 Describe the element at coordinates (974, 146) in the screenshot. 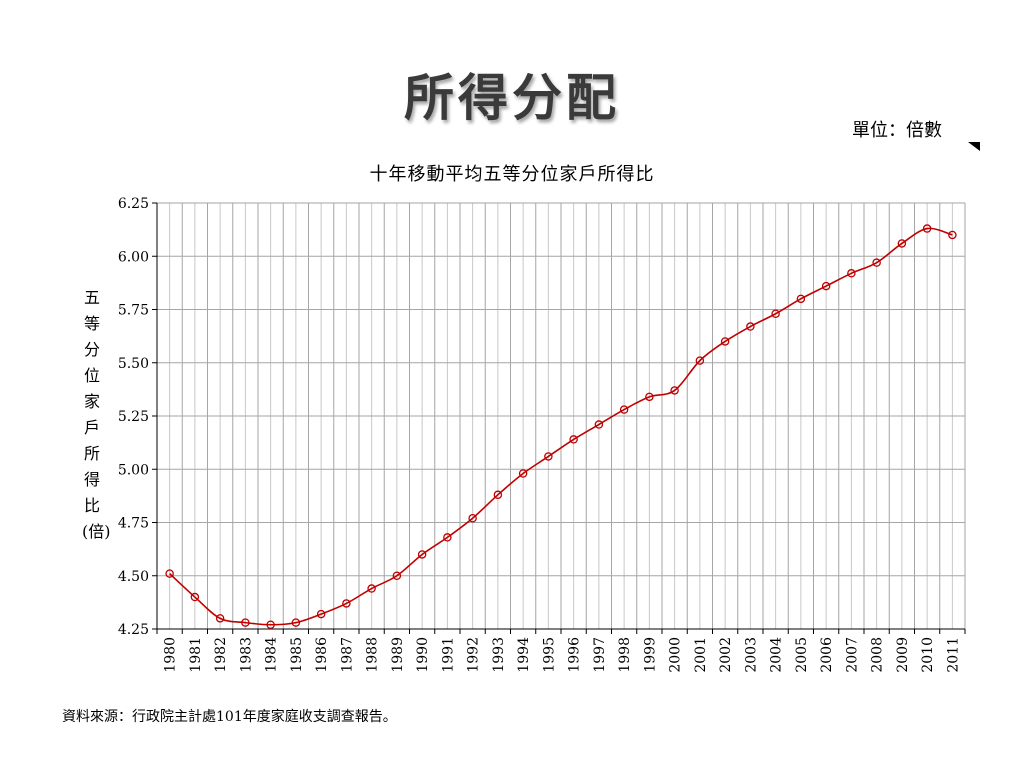

I see `corner-triangle-icon` at that location.